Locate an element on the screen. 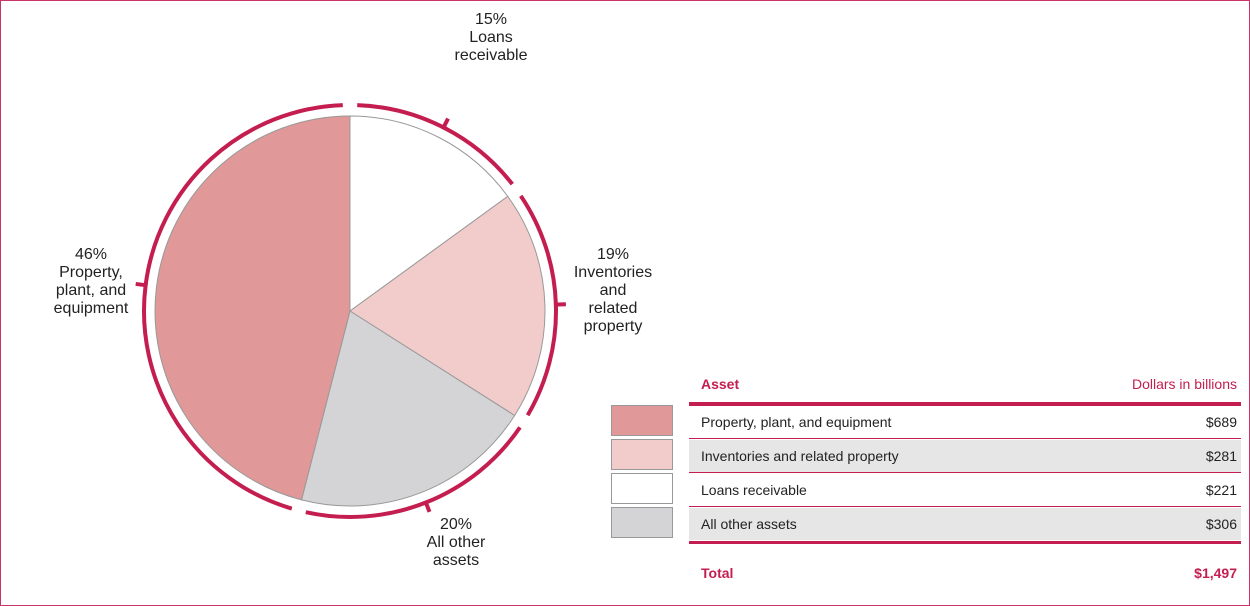 The height and width of the screenshot is (606, 1250). cell: $689 is located at coordinates (1221, 422).